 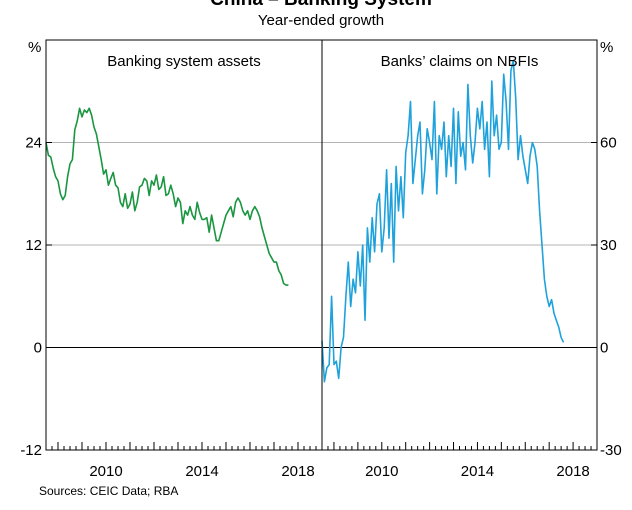 What do you see at coordinates (33, 143) in the screenshot?
I see `left-y-tick-label: 24` at bounding box center [33, 143].